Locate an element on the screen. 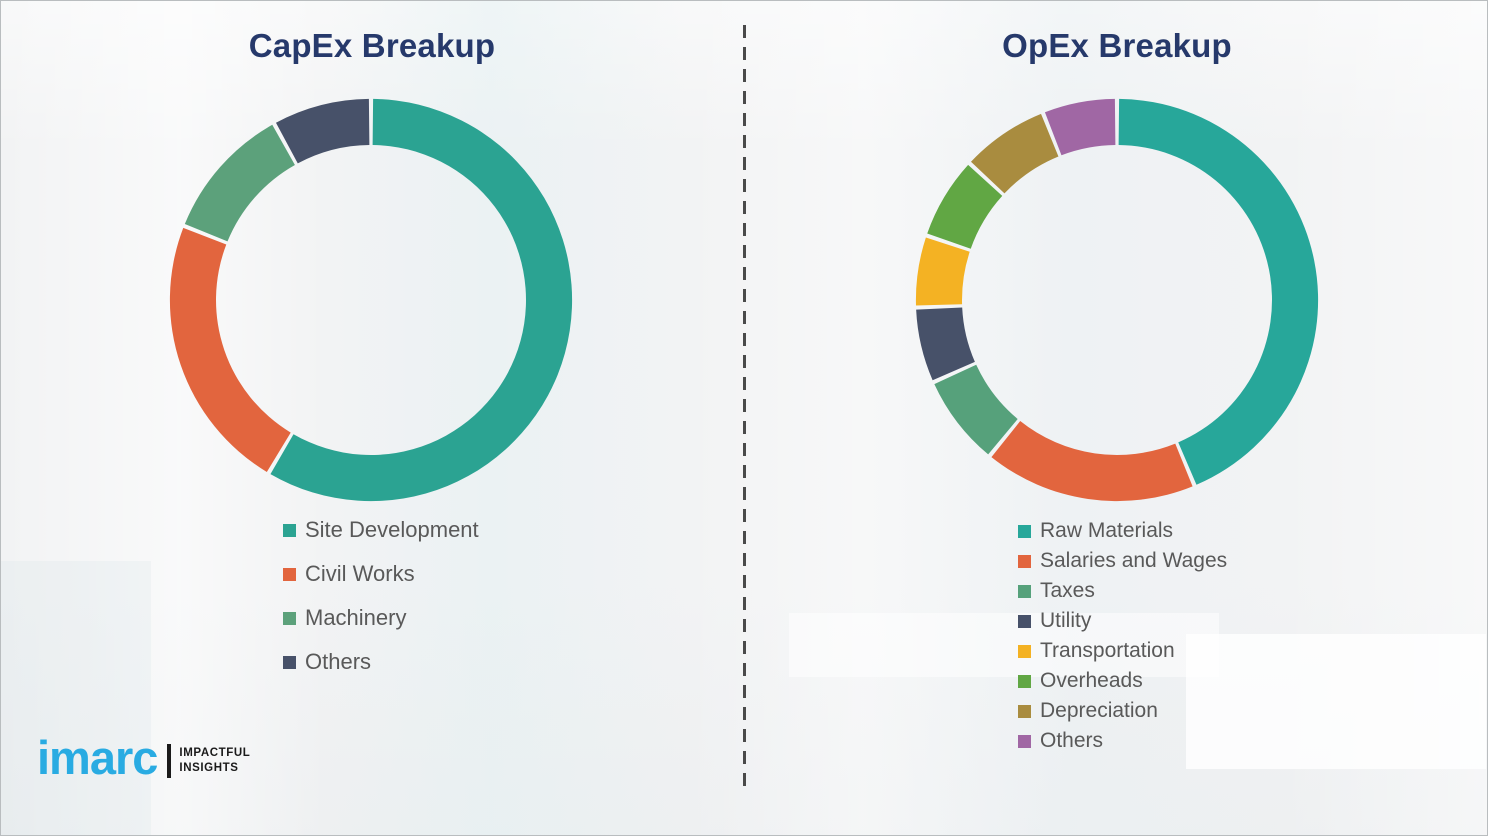  imarc-logo-wordmark: imarc is located at coordinates (97, 757).